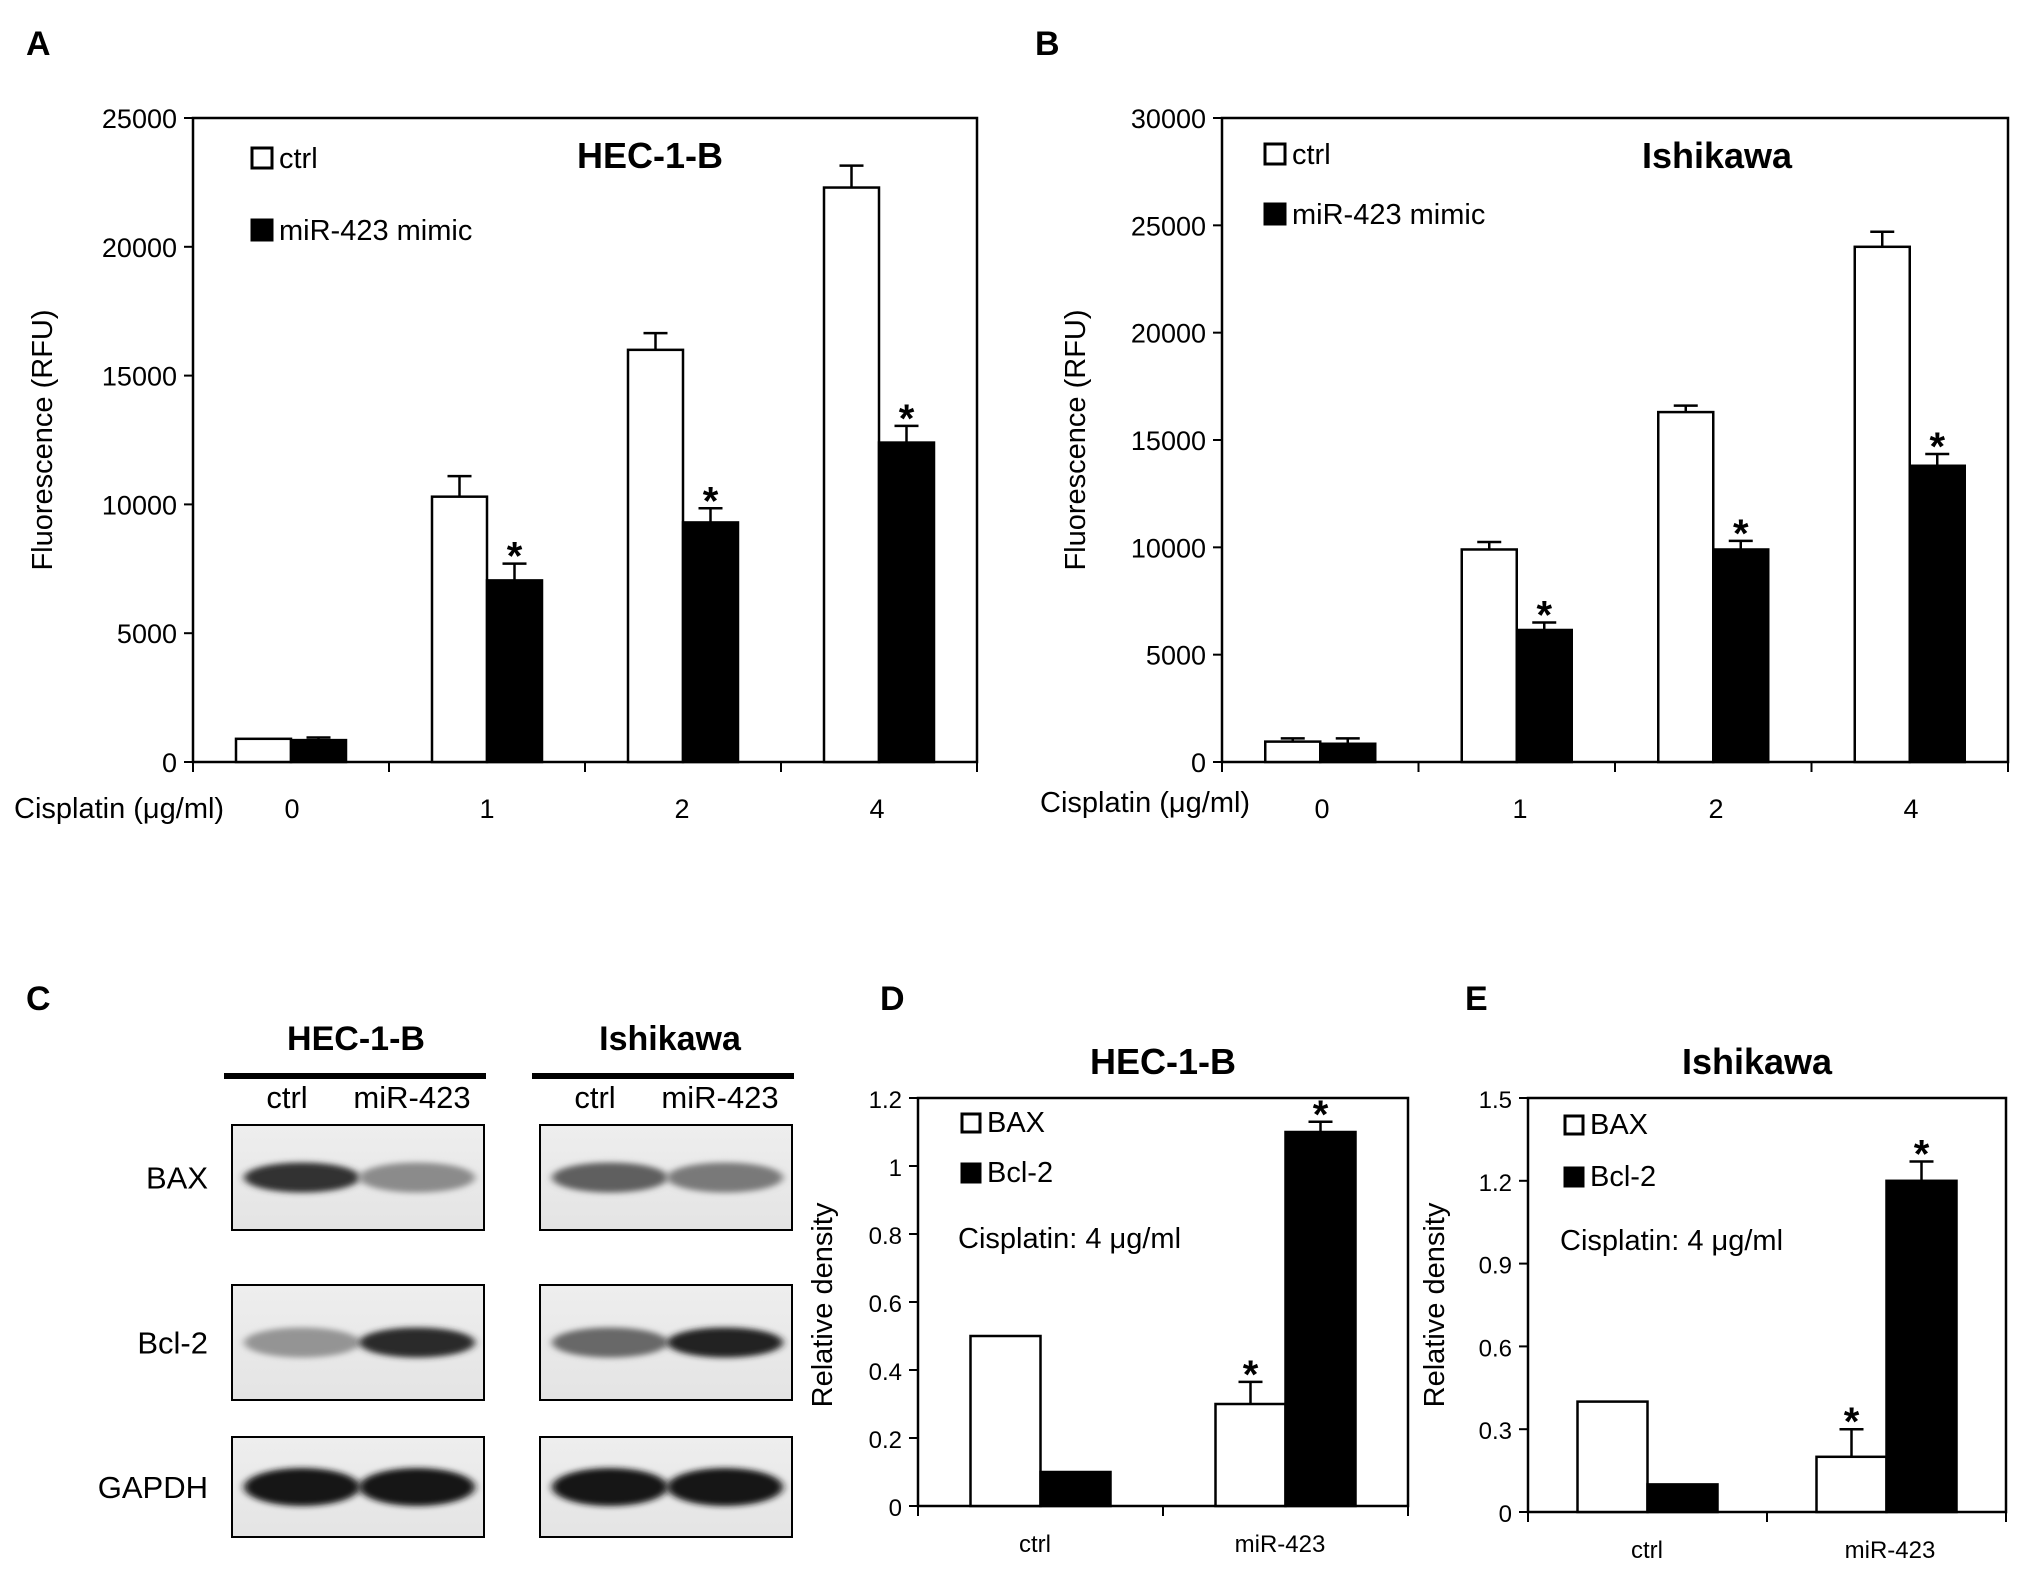  Describe the element at coordinates (1168, 119) in the screenshot. I see `y-tick-label-b: 30000` at that location.